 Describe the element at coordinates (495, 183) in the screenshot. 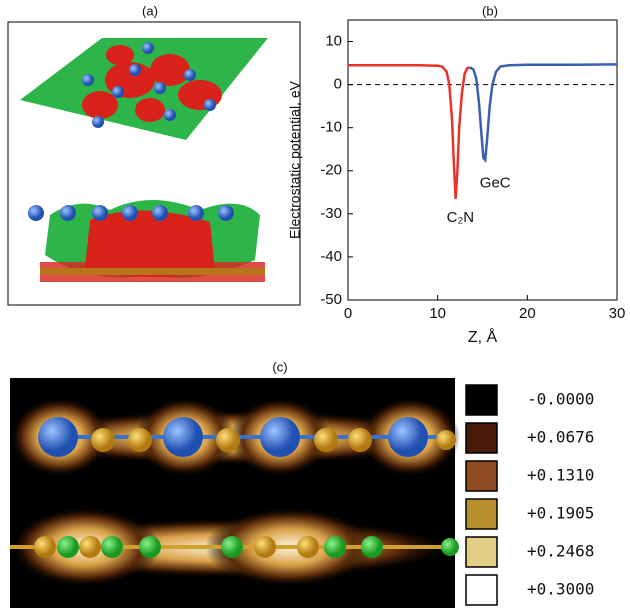

I see `annotation: GeC` at that location.